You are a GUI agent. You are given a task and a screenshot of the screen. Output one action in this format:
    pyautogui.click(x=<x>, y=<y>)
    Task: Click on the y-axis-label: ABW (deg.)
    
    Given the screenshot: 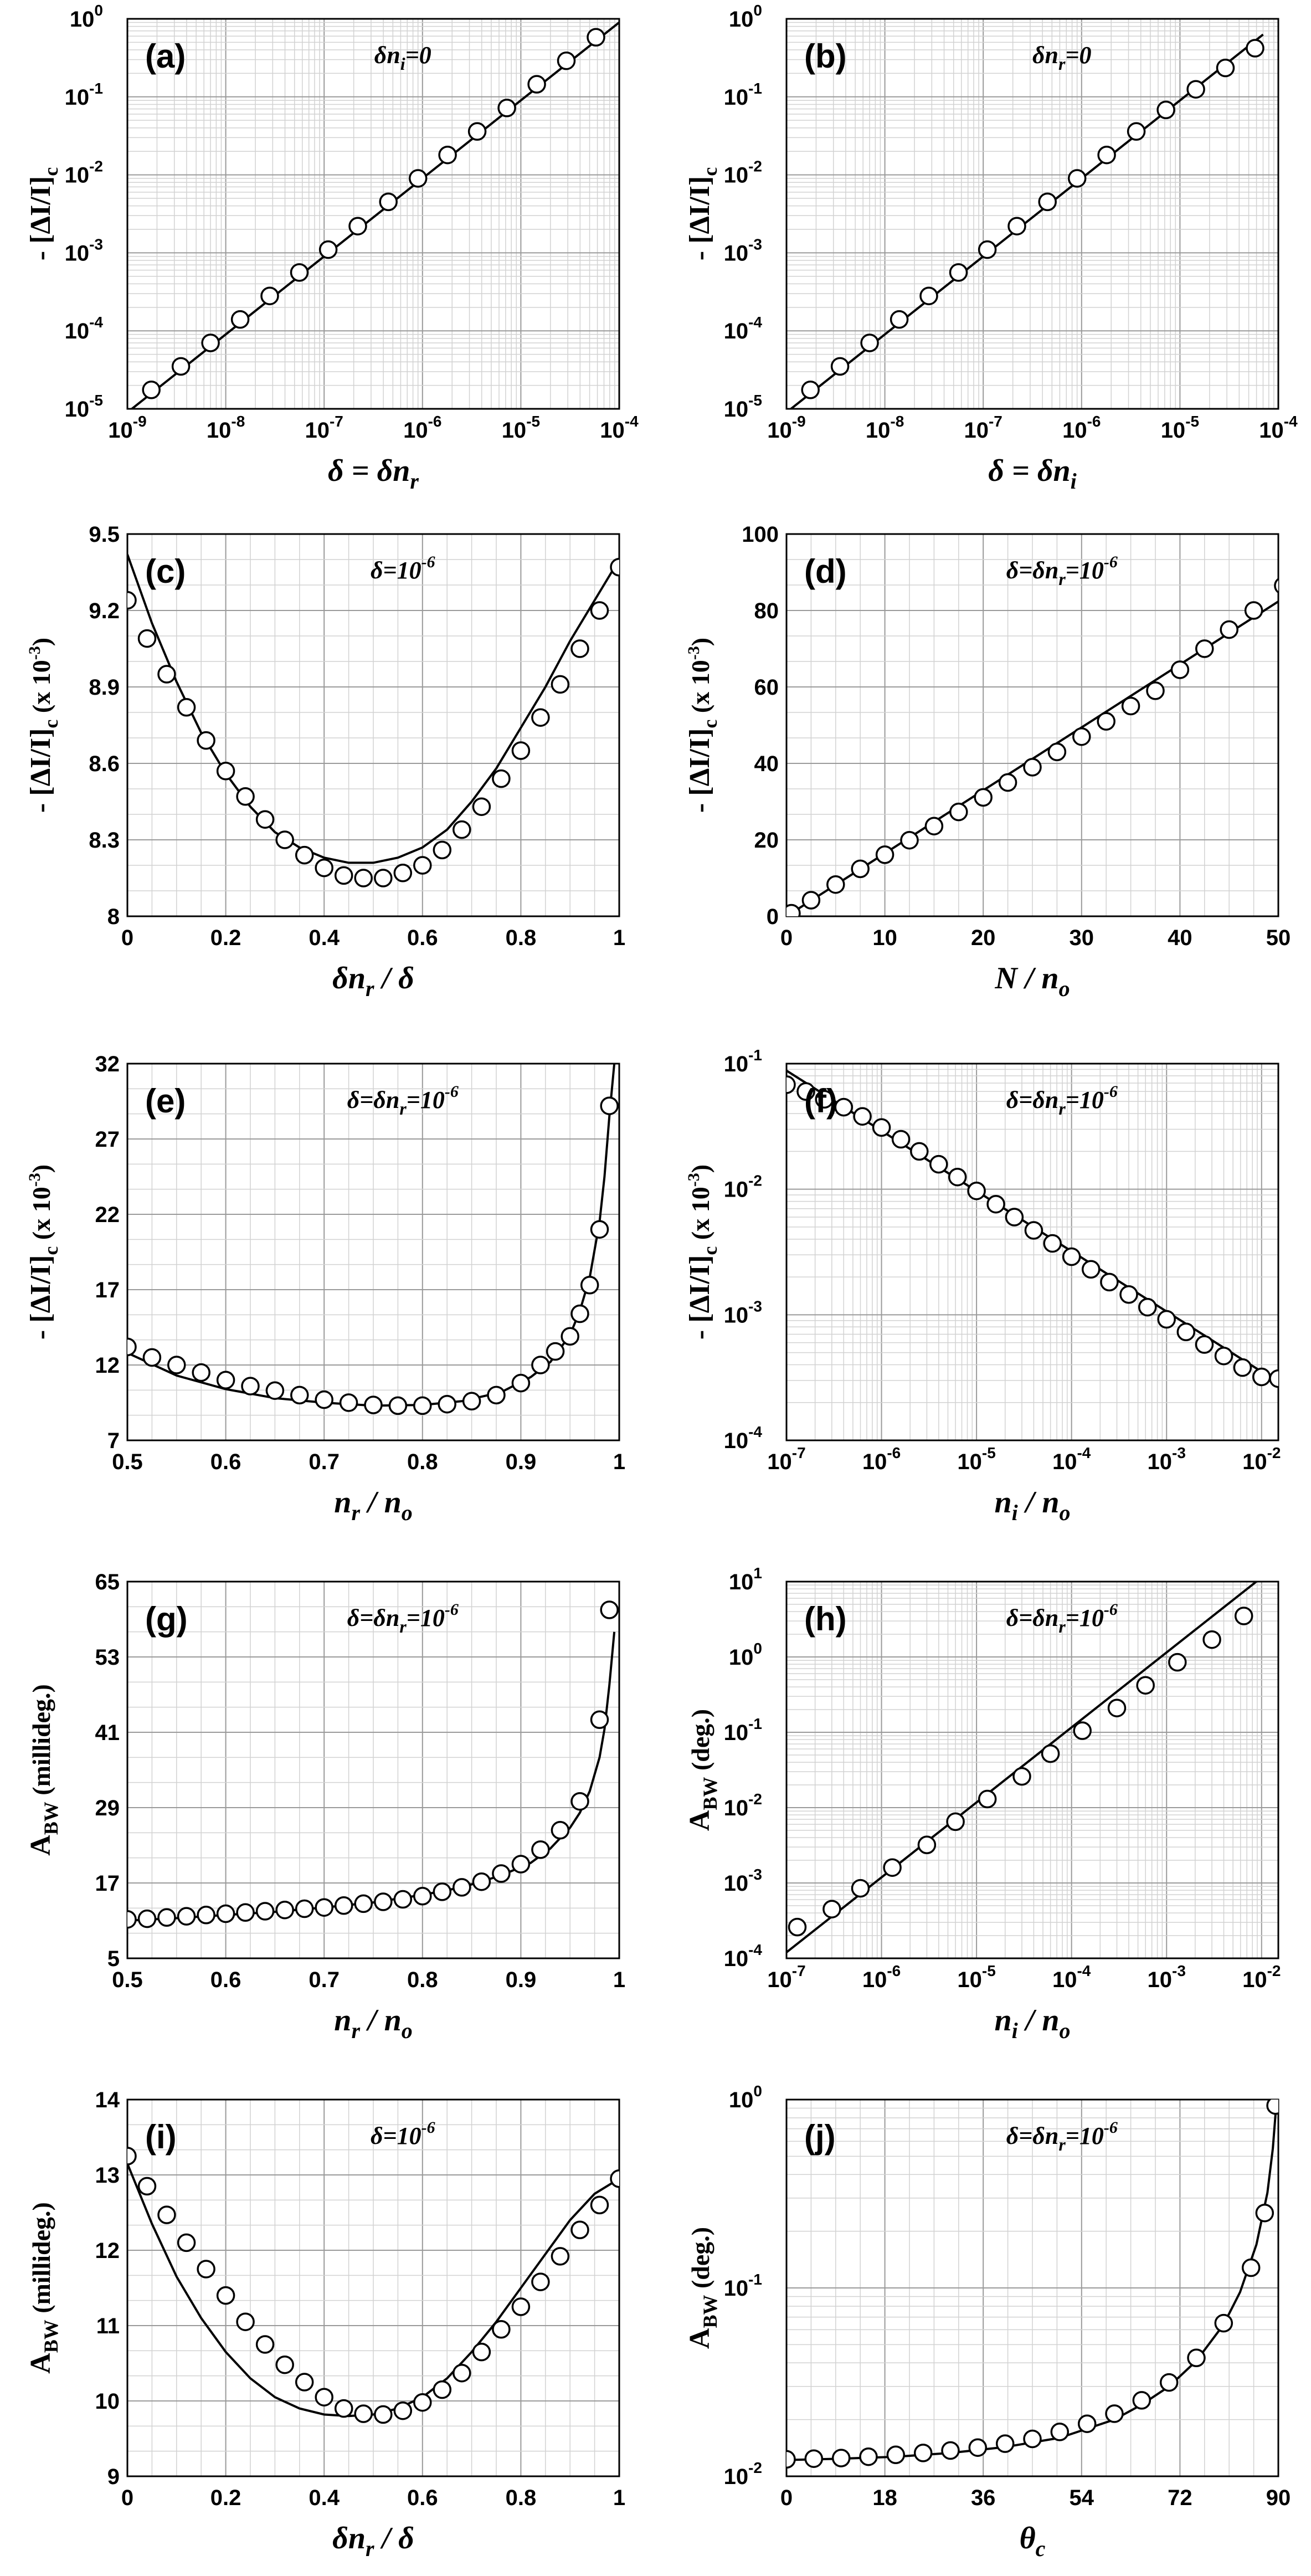 What is the action you would take?
    pyautogui.click(x=703, y=1770)
    